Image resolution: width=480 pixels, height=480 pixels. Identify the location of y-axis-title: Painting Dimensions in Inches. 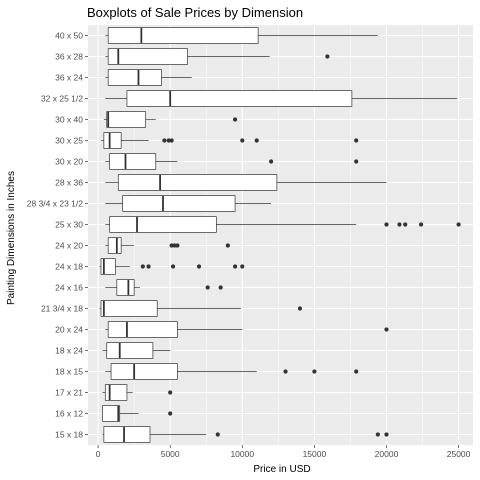
(11, 238).